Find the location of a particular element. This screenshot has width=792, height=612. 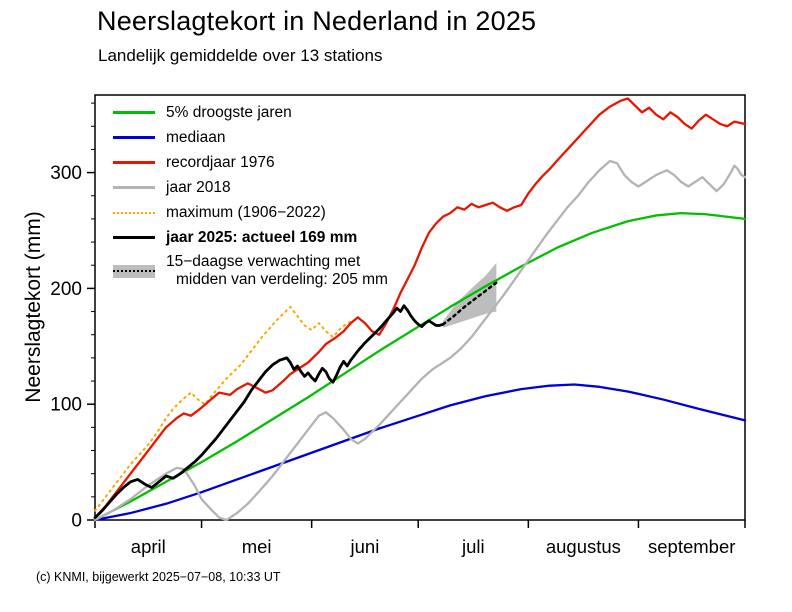

page-subtitle: Landelijk gemiddelde over 13 stations is located at coordinates (240, 55).